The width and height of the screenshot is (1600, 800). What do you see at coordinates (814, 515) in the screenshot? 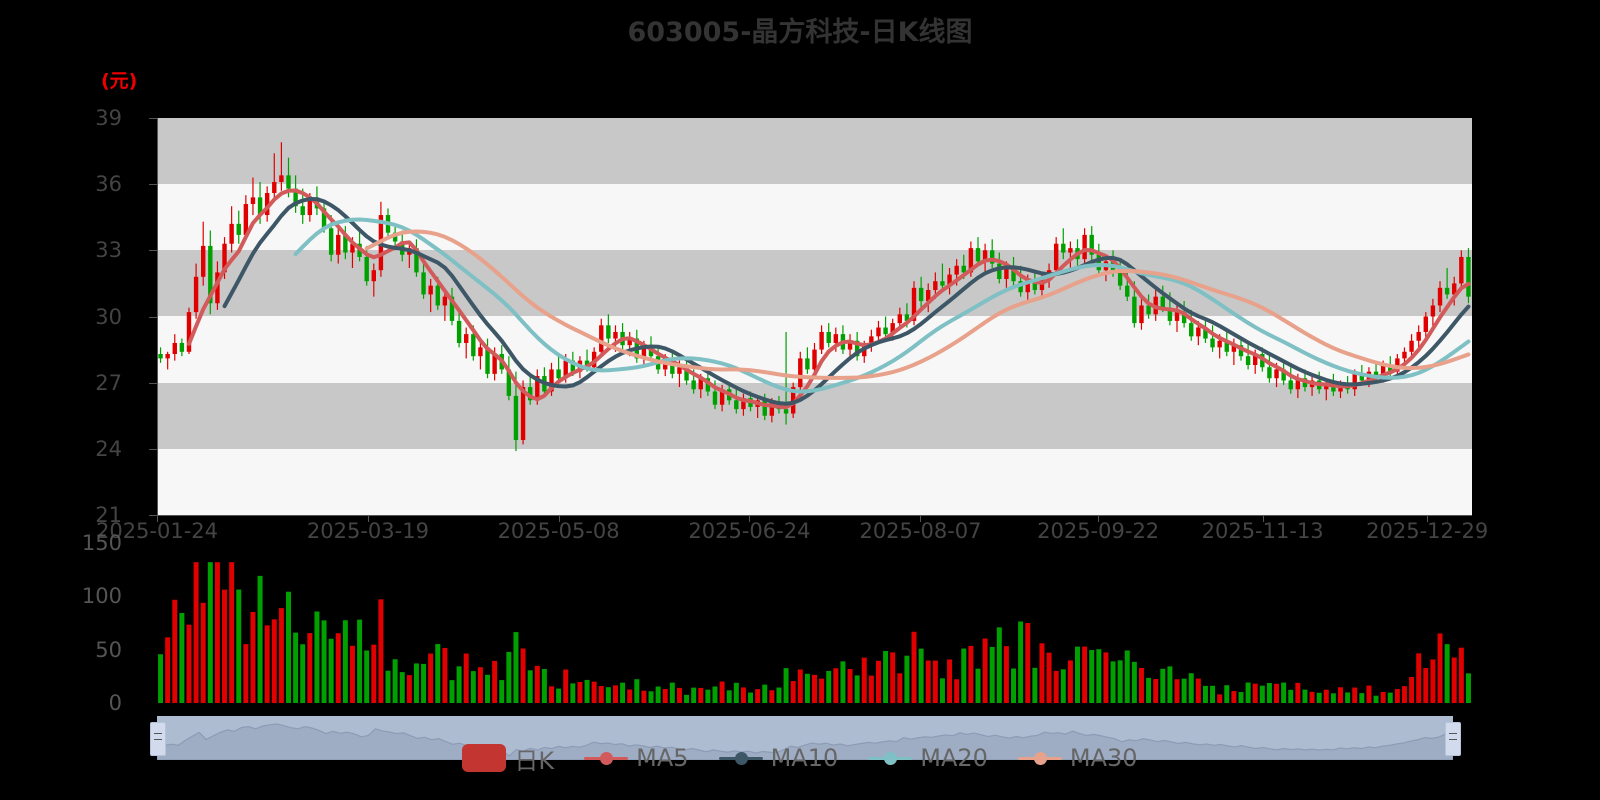
I see `price-x-axis-line` at bounding box center [814, 515].